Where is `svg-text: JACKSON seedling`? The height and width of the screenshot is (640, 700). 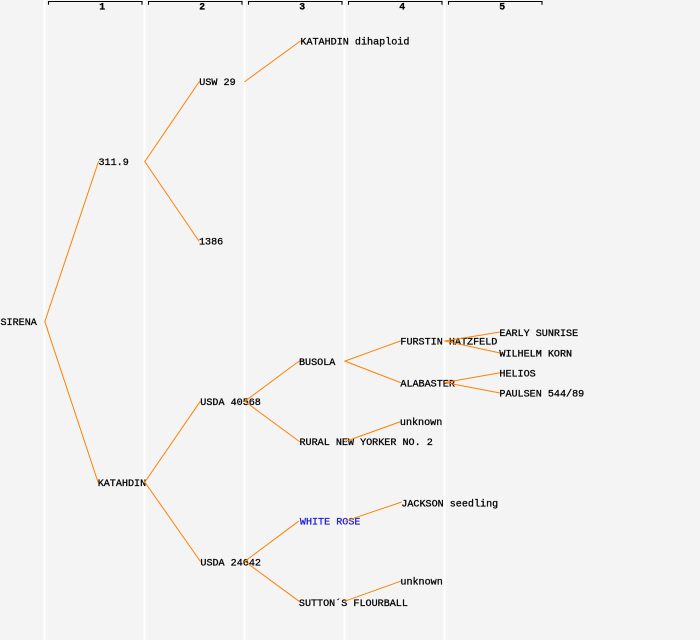
svg-text: JACKSON seedling is located at coordinates (449, 504).